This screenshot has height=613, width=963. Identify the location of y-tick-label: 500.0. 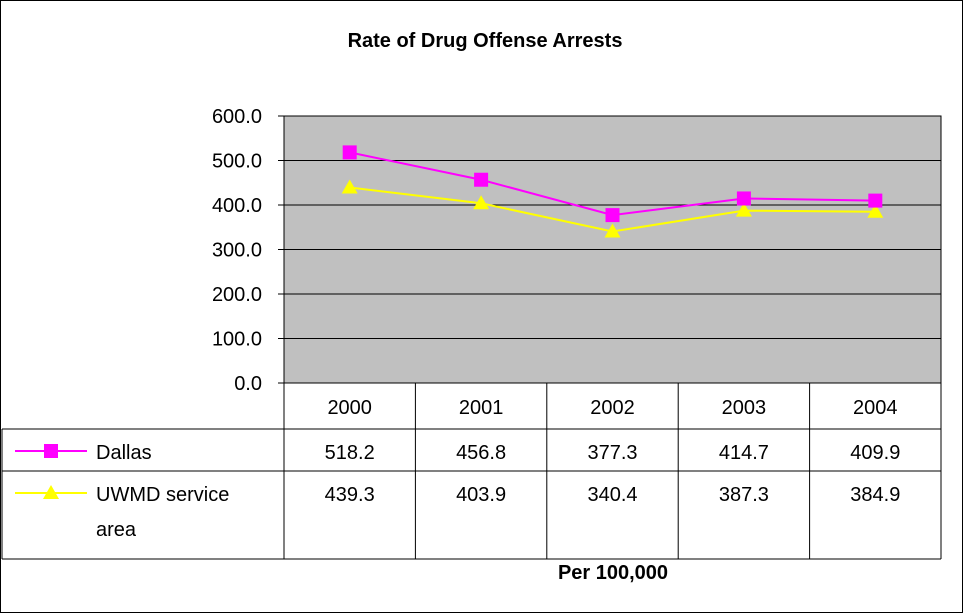
(237, 162).